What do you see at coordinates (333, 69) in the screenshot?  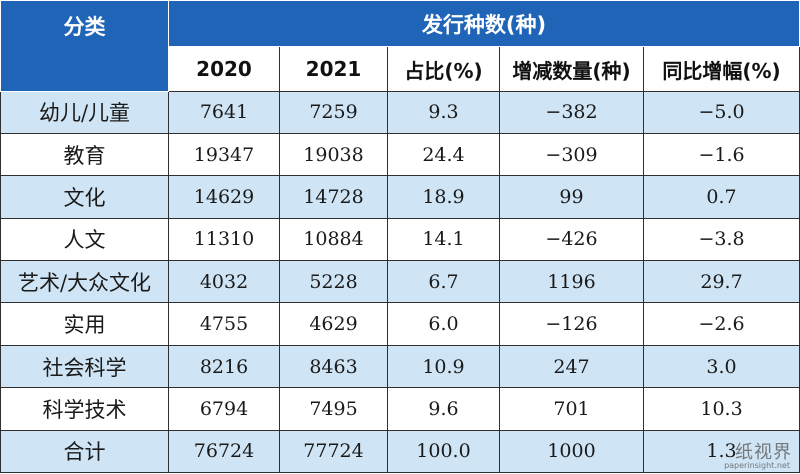 I see `column-header-2021: 2021` at bounding box center [333, 69].